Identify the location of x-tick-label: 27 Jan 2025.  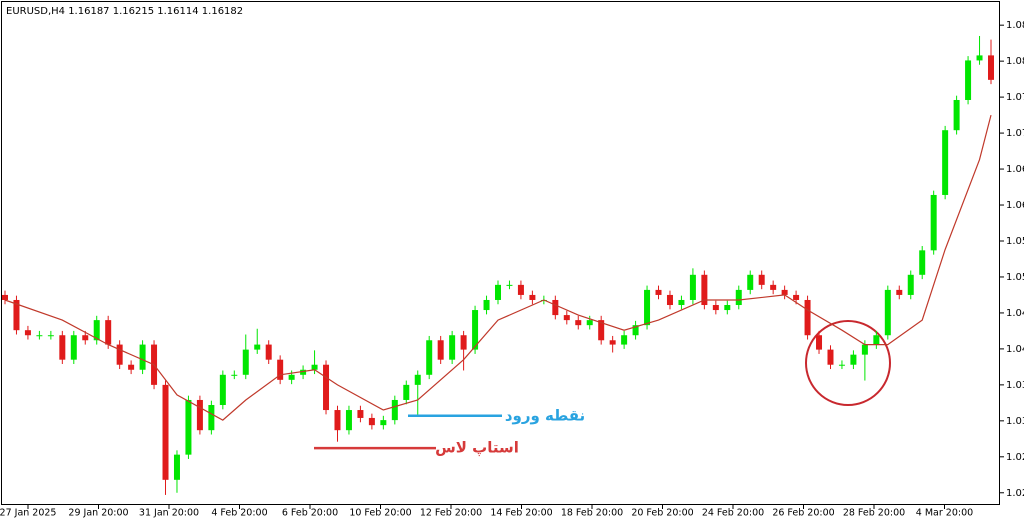
(28, 513).